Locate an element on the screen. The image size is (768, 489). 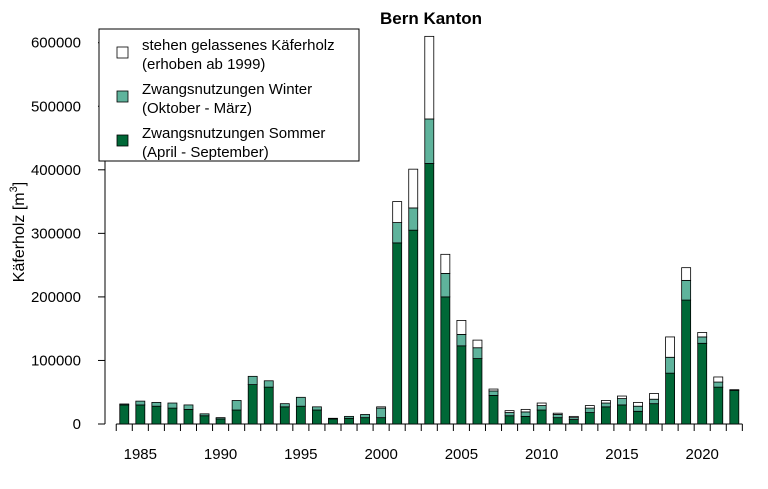
x-tick-label: 1985 is located at coordinates (140, 454).